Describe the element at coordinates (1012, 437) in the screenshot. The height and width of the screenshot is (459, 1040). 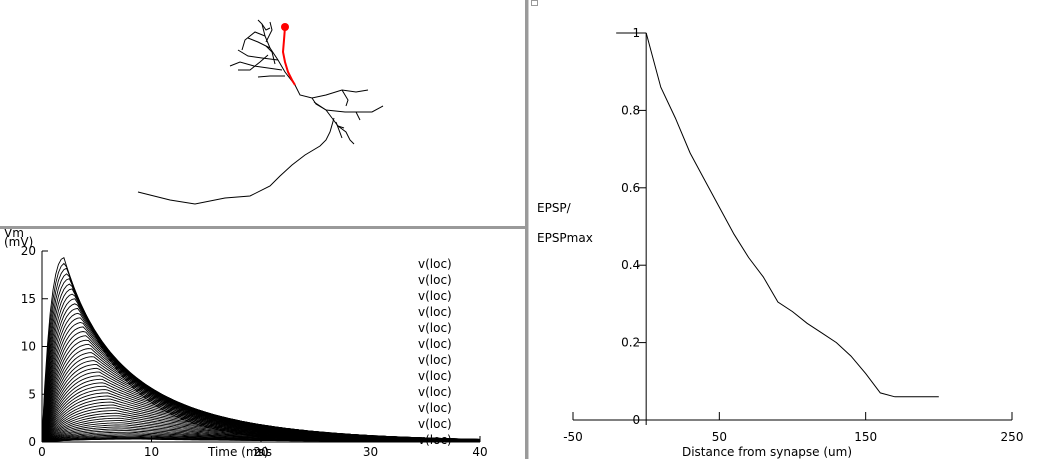
I see `epsp-x-tick-label: 250` at that location.